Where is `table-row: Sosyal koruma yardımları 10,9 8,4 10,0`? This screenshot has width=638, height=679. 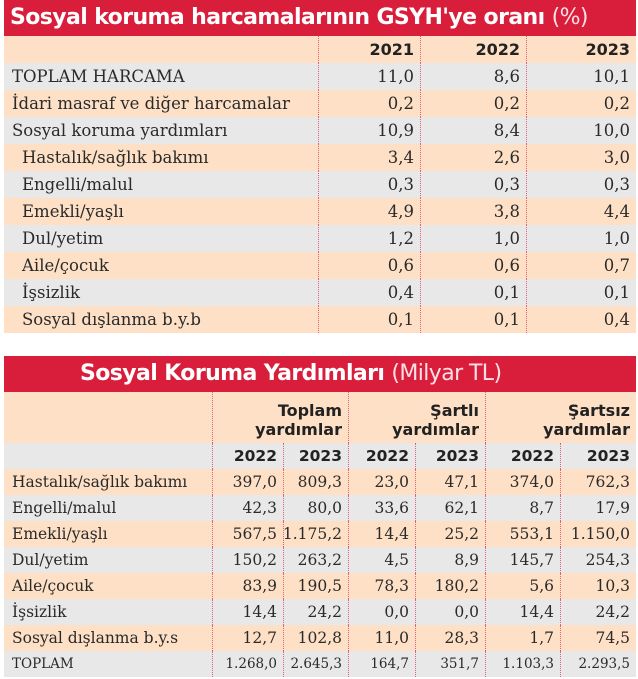 table-row: Sosyal koruma yardımları 10,9 8,4 10,0 is located at coordinates (320, 130).